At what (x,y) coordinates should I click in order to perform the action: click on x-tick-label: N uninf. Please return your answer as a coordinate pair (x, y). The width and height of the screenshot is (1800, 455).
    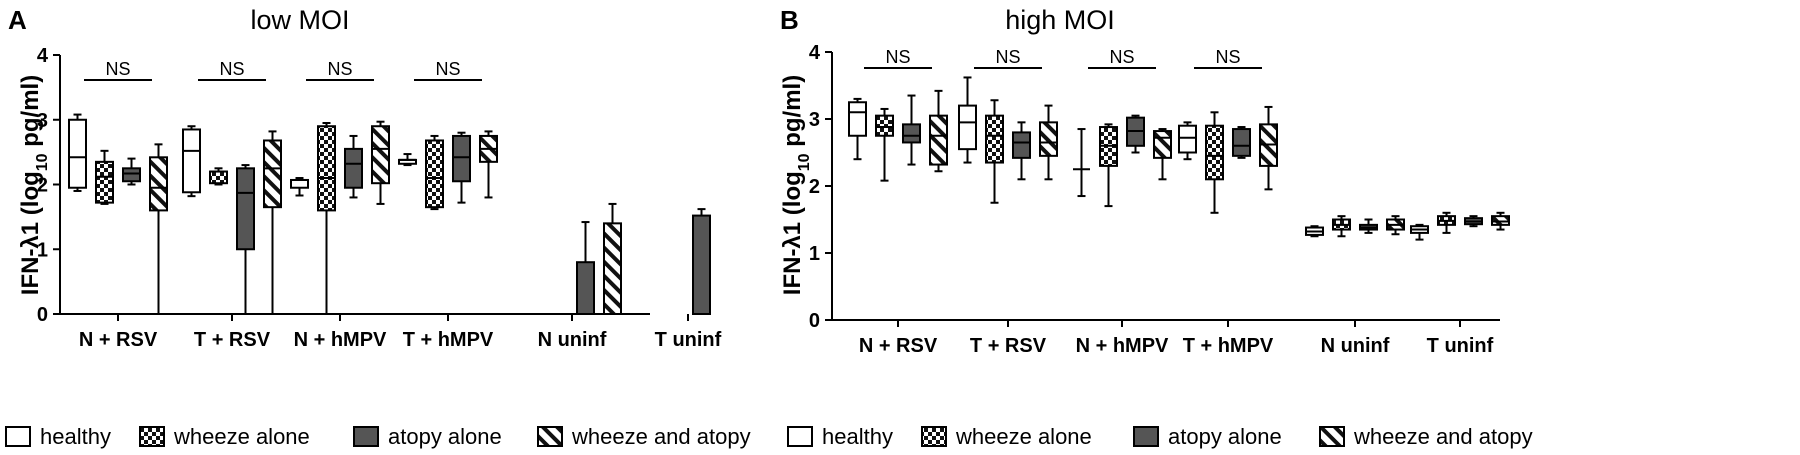
    Looking at the image, I should click on (1355, 346).